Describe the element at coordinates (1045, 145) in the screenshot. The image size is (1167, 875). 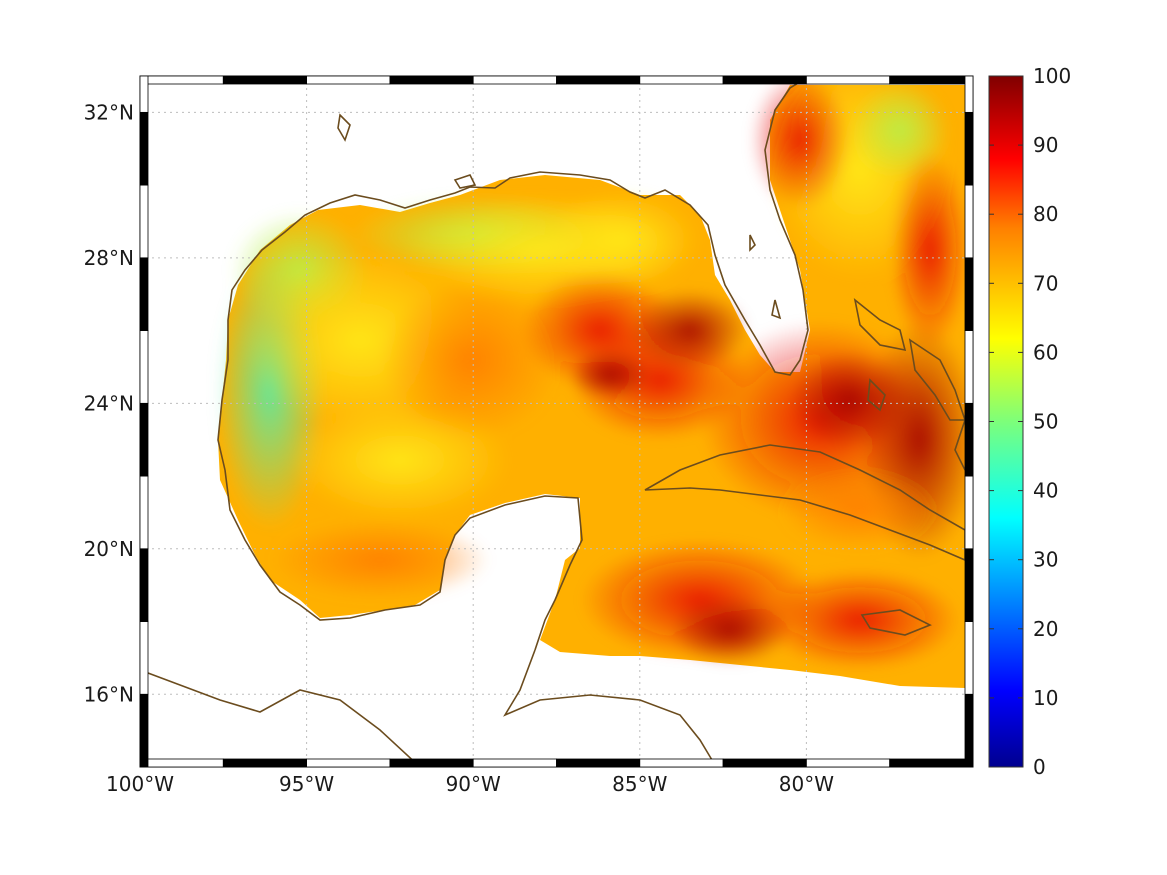
I see `colorbar-tick-label: 90` at that location.